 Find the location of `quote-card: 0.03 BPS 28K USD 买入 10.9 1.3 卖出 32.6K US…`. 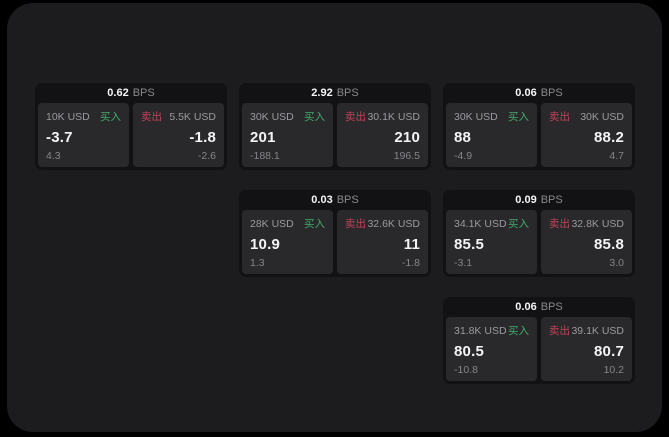

quote-card: 0.03 BPS 28K USD 买入 10.9 1.3 卖出 32.6K US… is located at coordinates (335, 233).